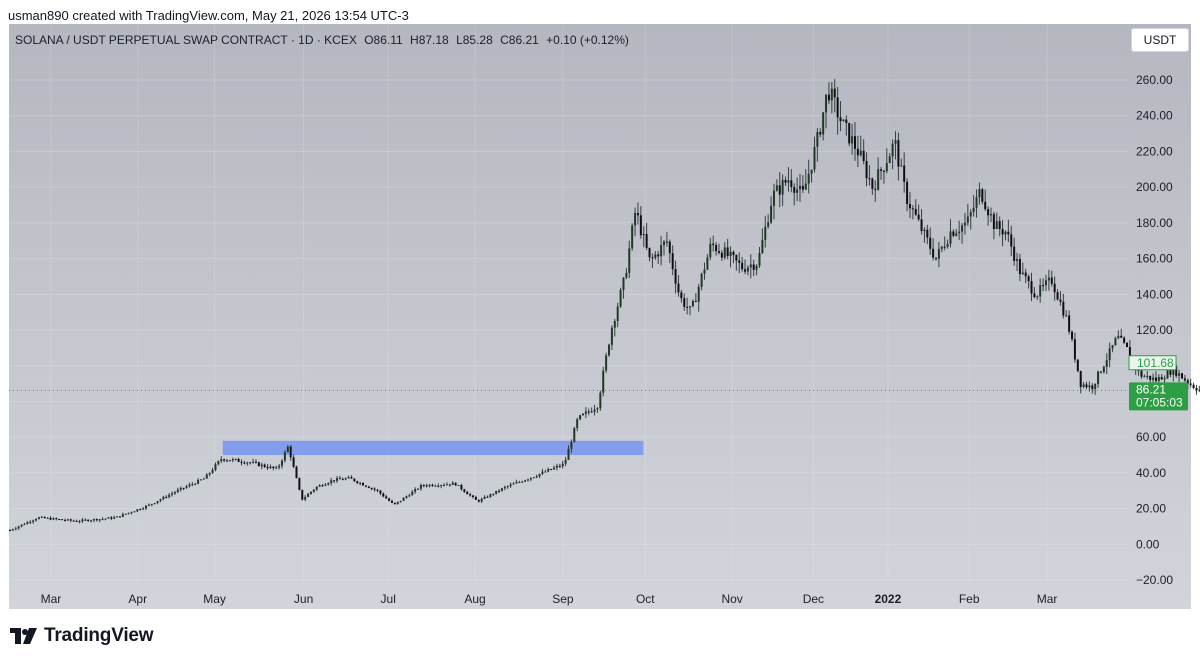 This screenshot has width=1200, height=663. I want to click on x-tick-label: Sep, so click(563, 599).